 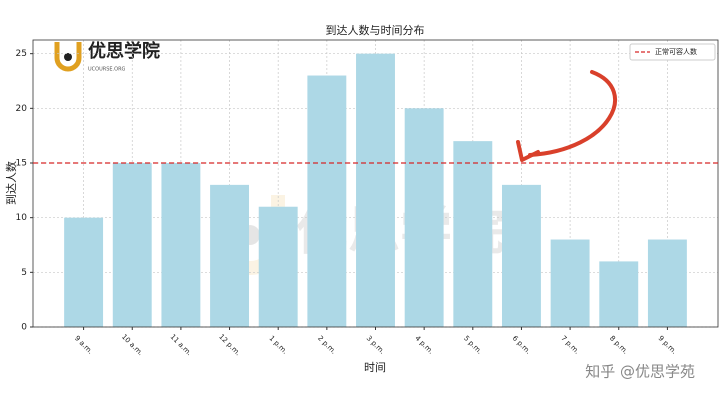 I want to click on legend-label: 正常可容人数, so click(x=676, y=51).